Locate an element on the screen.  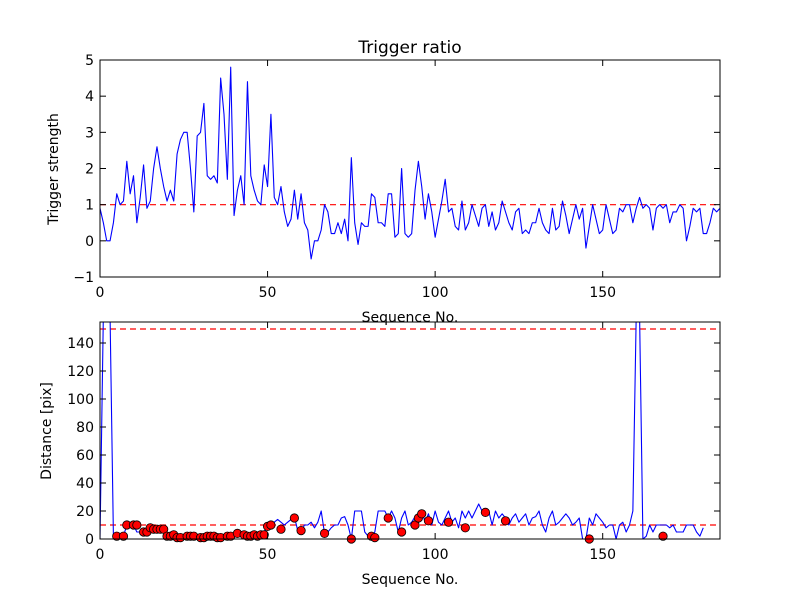
y-tick-label: −1 is located at coordinates (83, 278).